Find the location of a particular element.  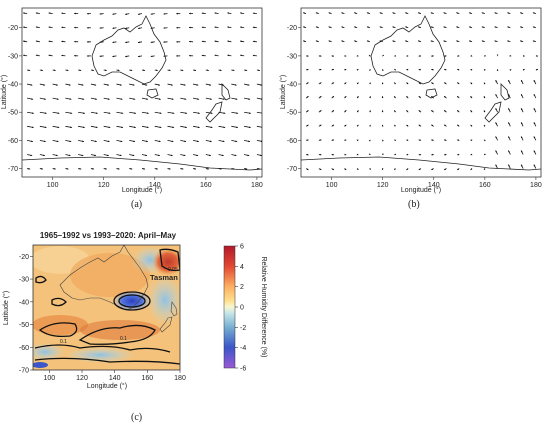

x-tick-label: 140 is located at coordinates (155, 185).